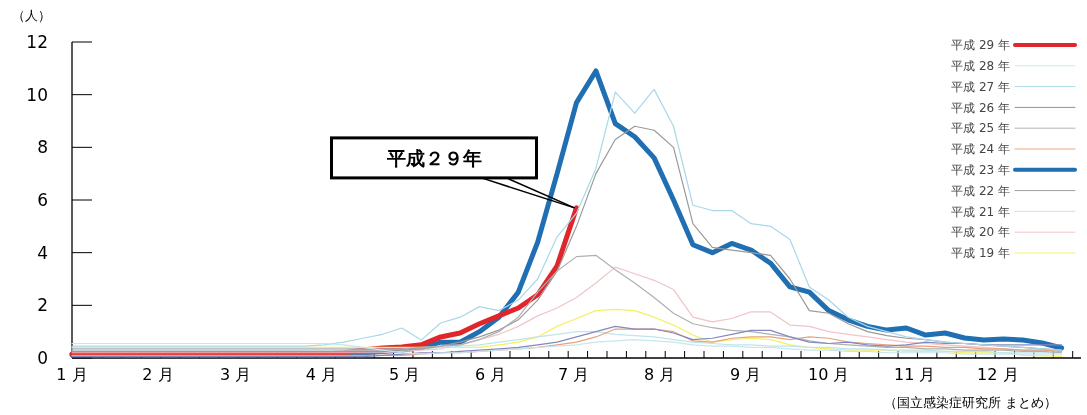 Image resolution: width=1087 pixels, height=415 pixels. I want to click on x-tick-label: 1 月, so click(72, 374).